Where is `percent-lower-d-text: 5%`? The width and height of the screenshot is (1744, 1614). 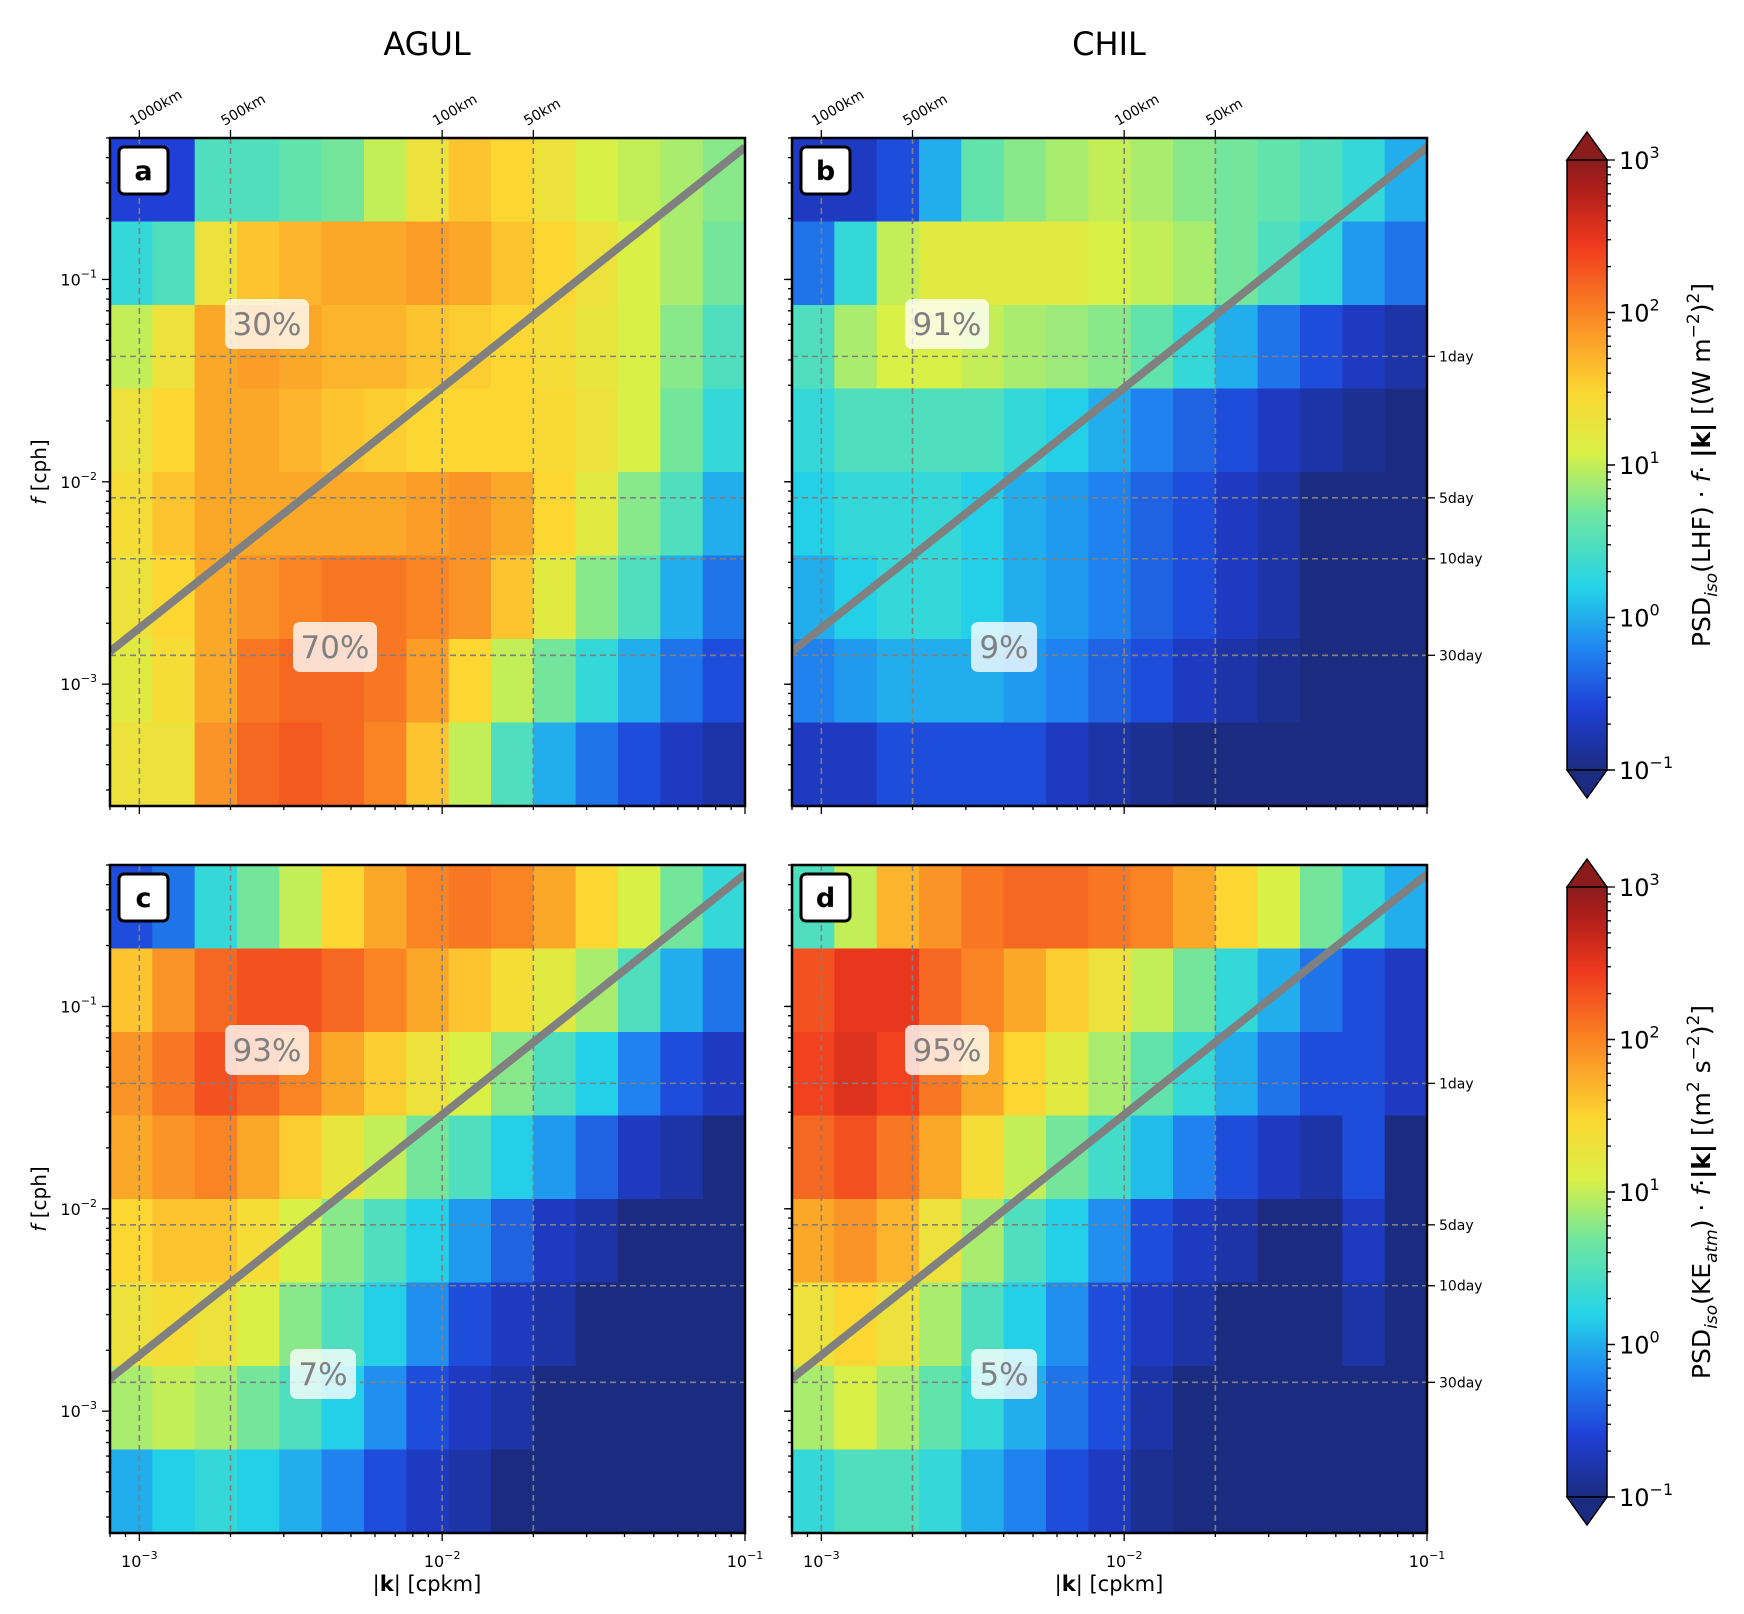
percent-lower-d-text: 5% is located at coordinates (1003, 1375).